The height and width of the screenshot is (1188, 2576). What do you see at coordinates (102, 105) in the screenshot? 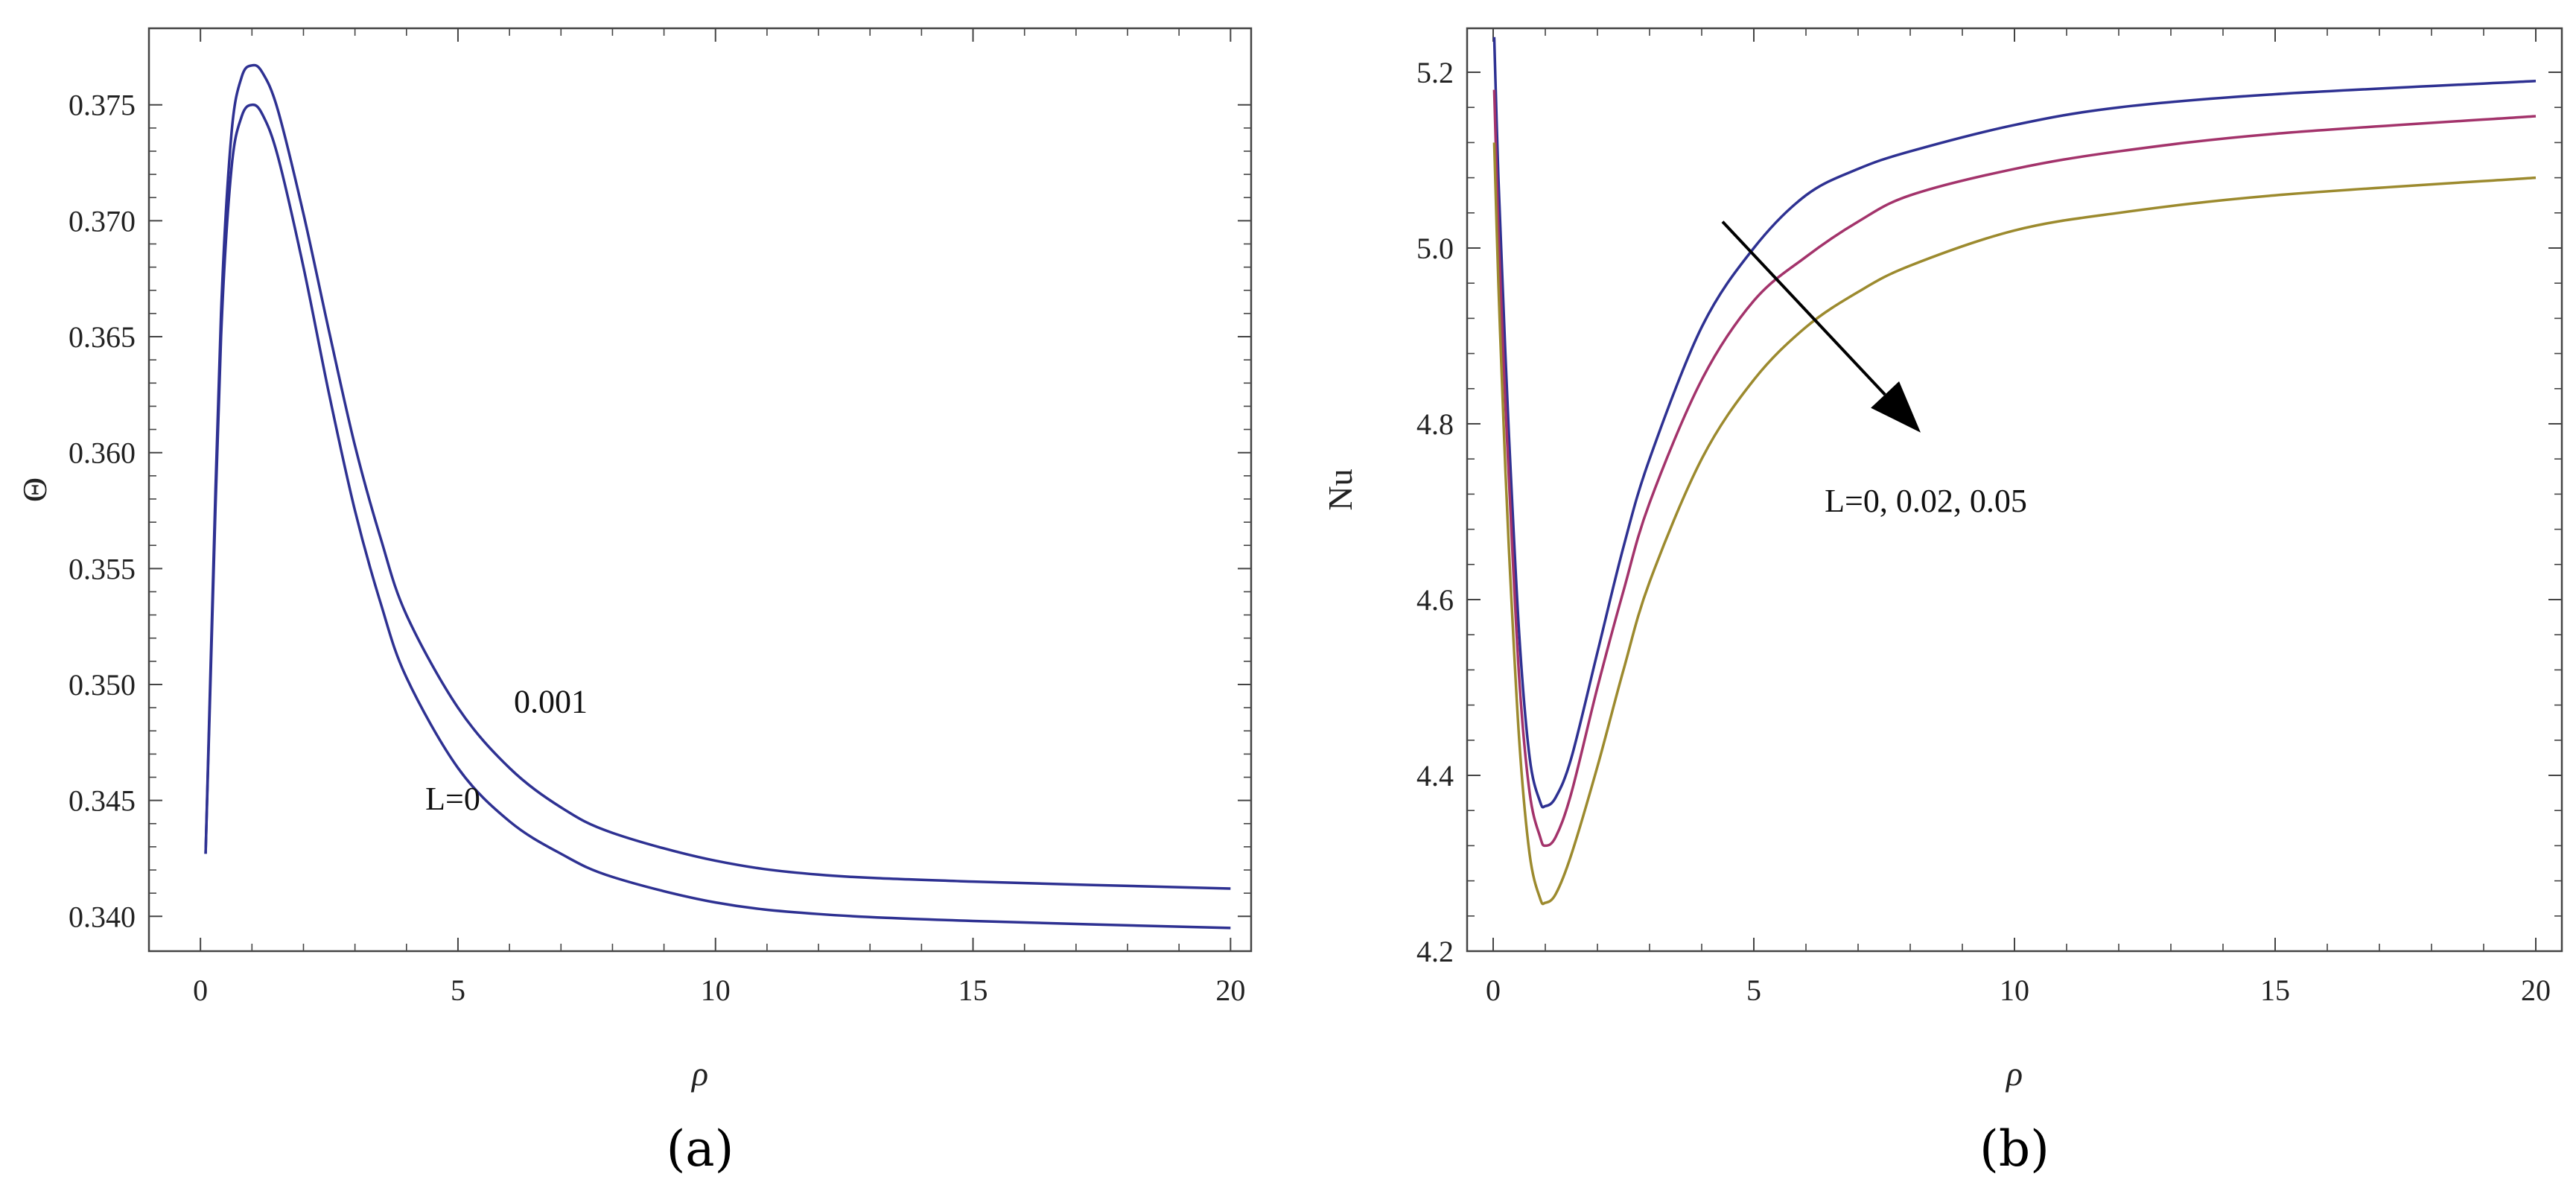
I see `y-tick-label: 0.375` at bounding box center [102, 105].